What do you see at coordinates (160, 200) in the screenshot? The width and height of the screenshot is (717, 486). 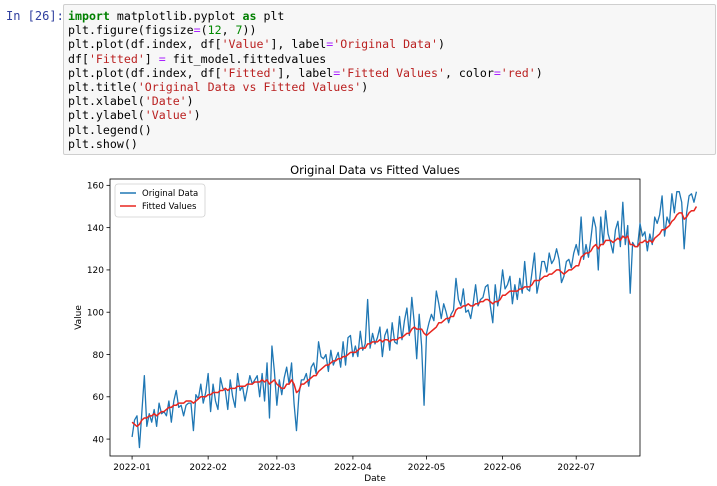 I see `legend-box` at bounding box center [160, 200].